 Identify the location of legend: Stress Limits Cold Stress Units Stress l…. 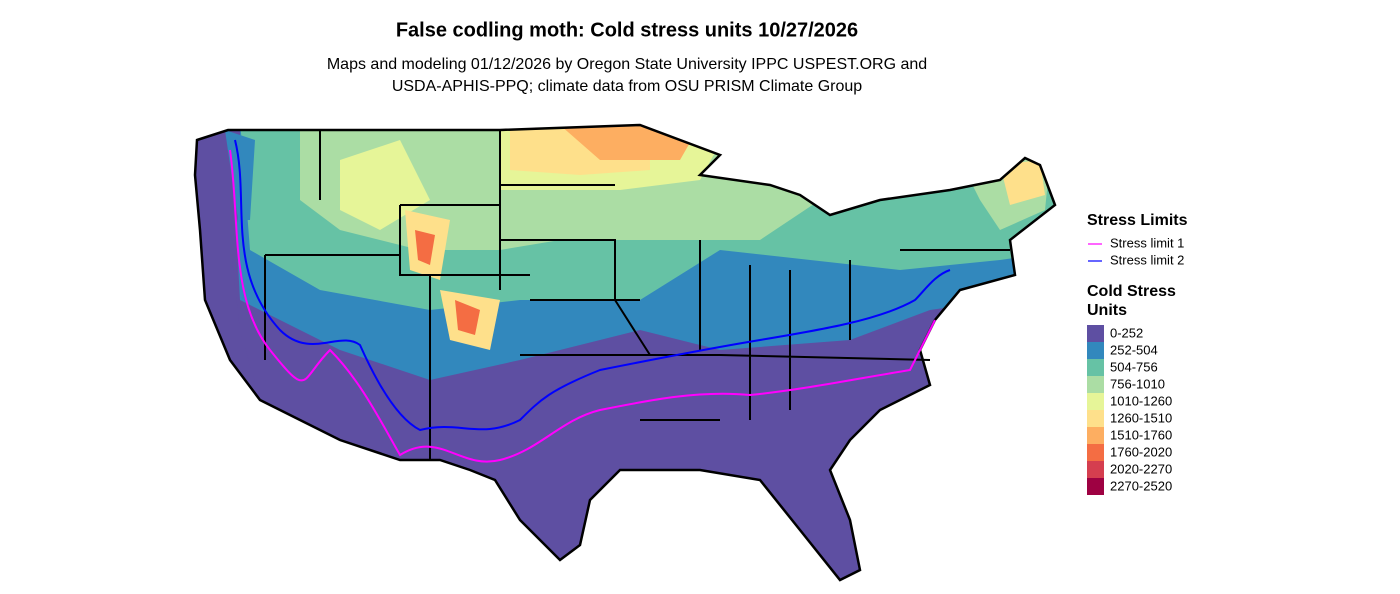
(1137, 353).